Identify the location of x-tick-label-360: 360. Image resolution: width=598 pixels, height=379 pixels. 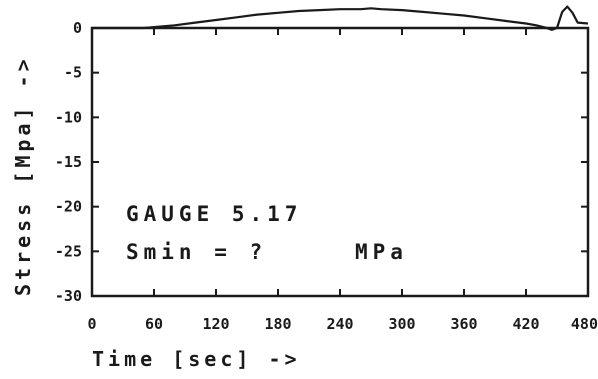
(463, 324).